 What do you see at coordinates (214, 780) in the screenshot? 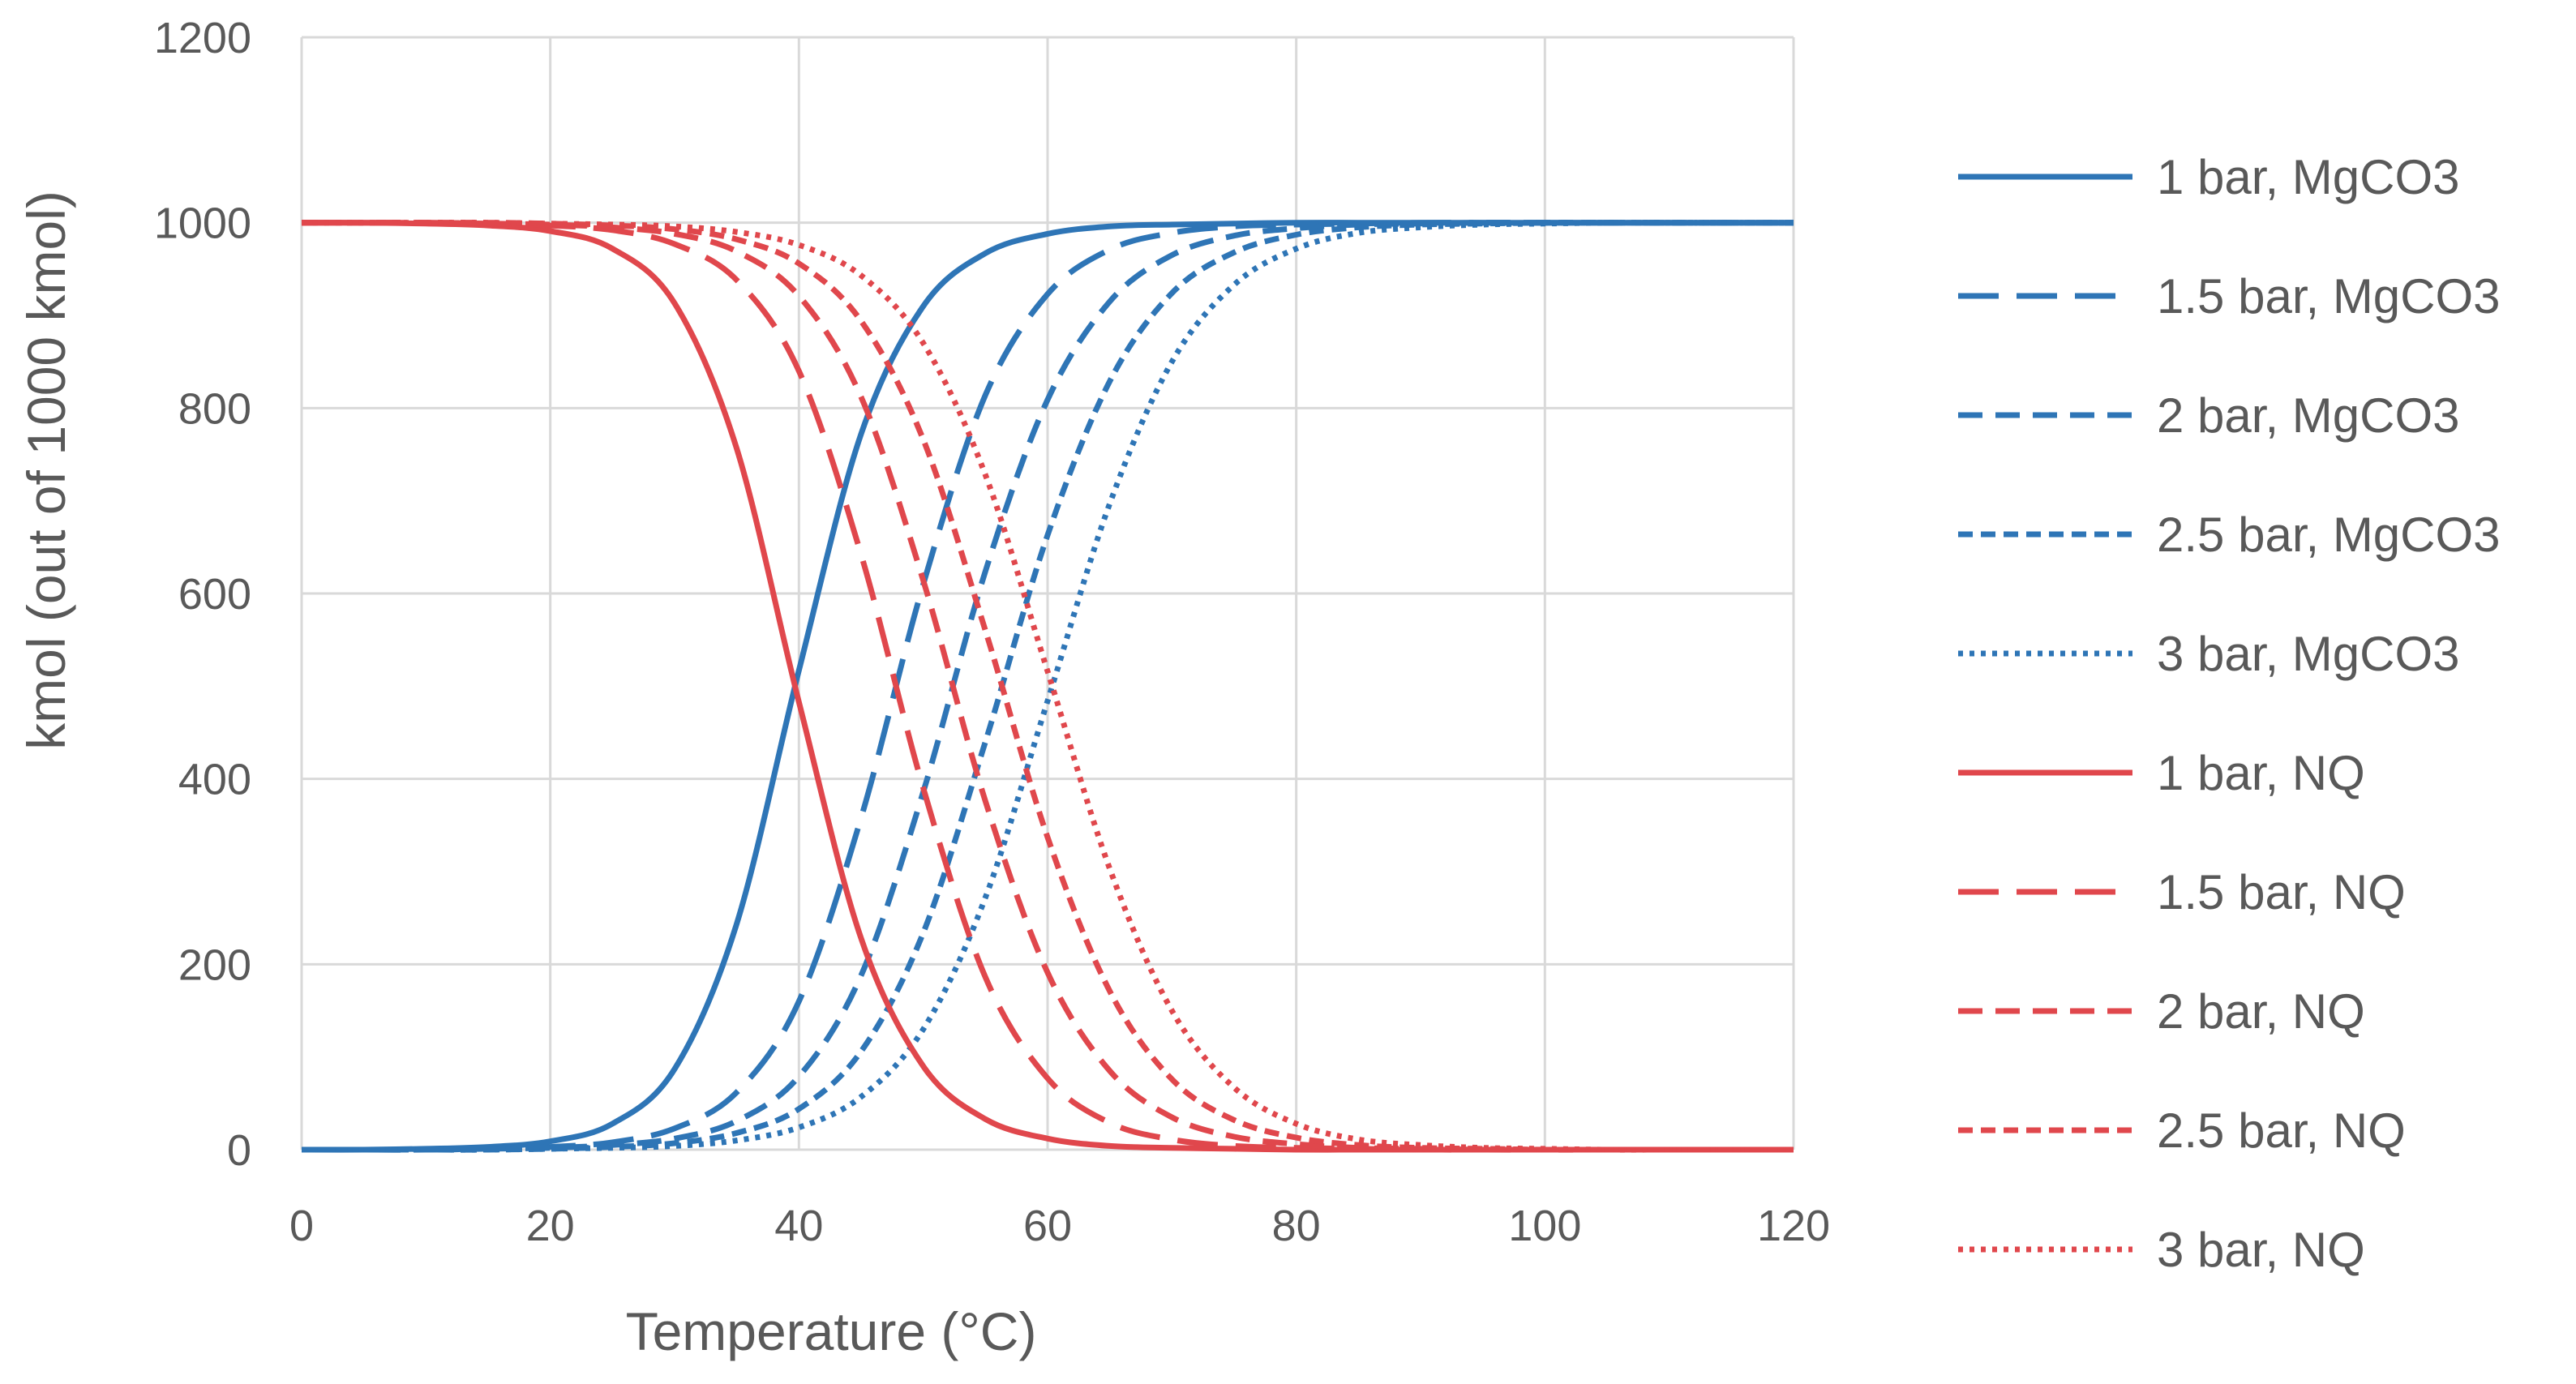
I see `y-tick-label: 400` at bounding box center [214, 780].